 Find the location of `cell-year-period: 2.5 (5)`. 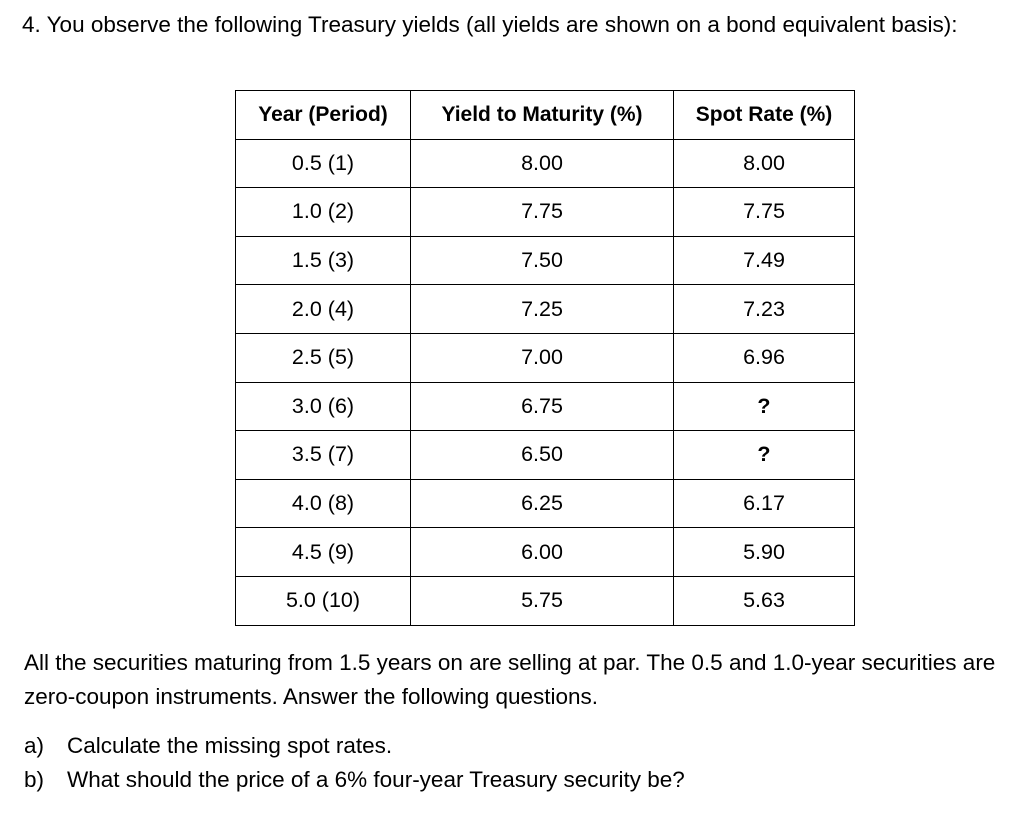

cell-year-period: 2.5 (5) is located at coordinates (323, 357).